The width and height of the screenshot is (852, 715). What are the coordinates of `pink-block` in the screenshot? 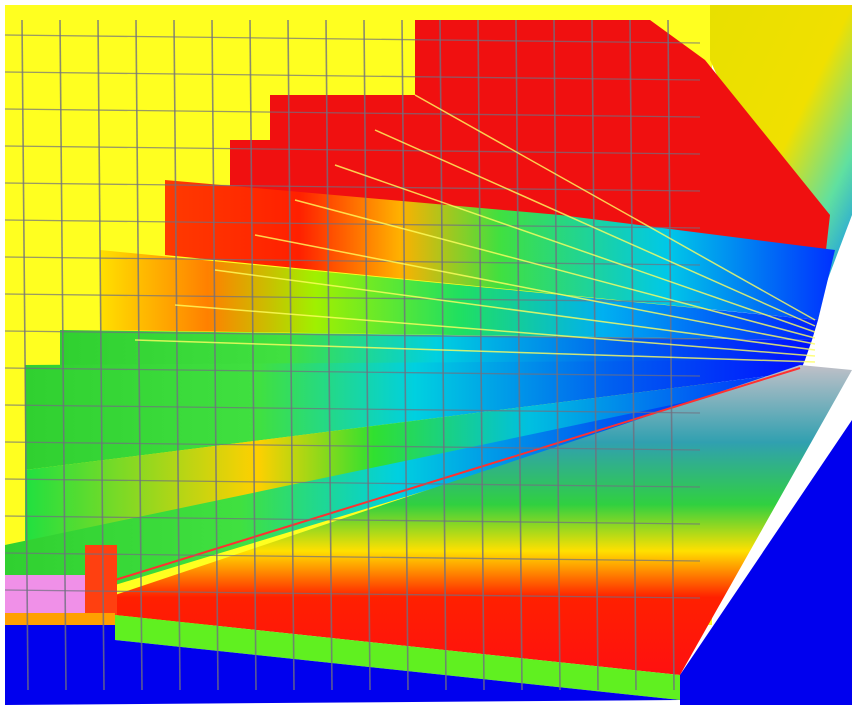 It's located at (45, 595).